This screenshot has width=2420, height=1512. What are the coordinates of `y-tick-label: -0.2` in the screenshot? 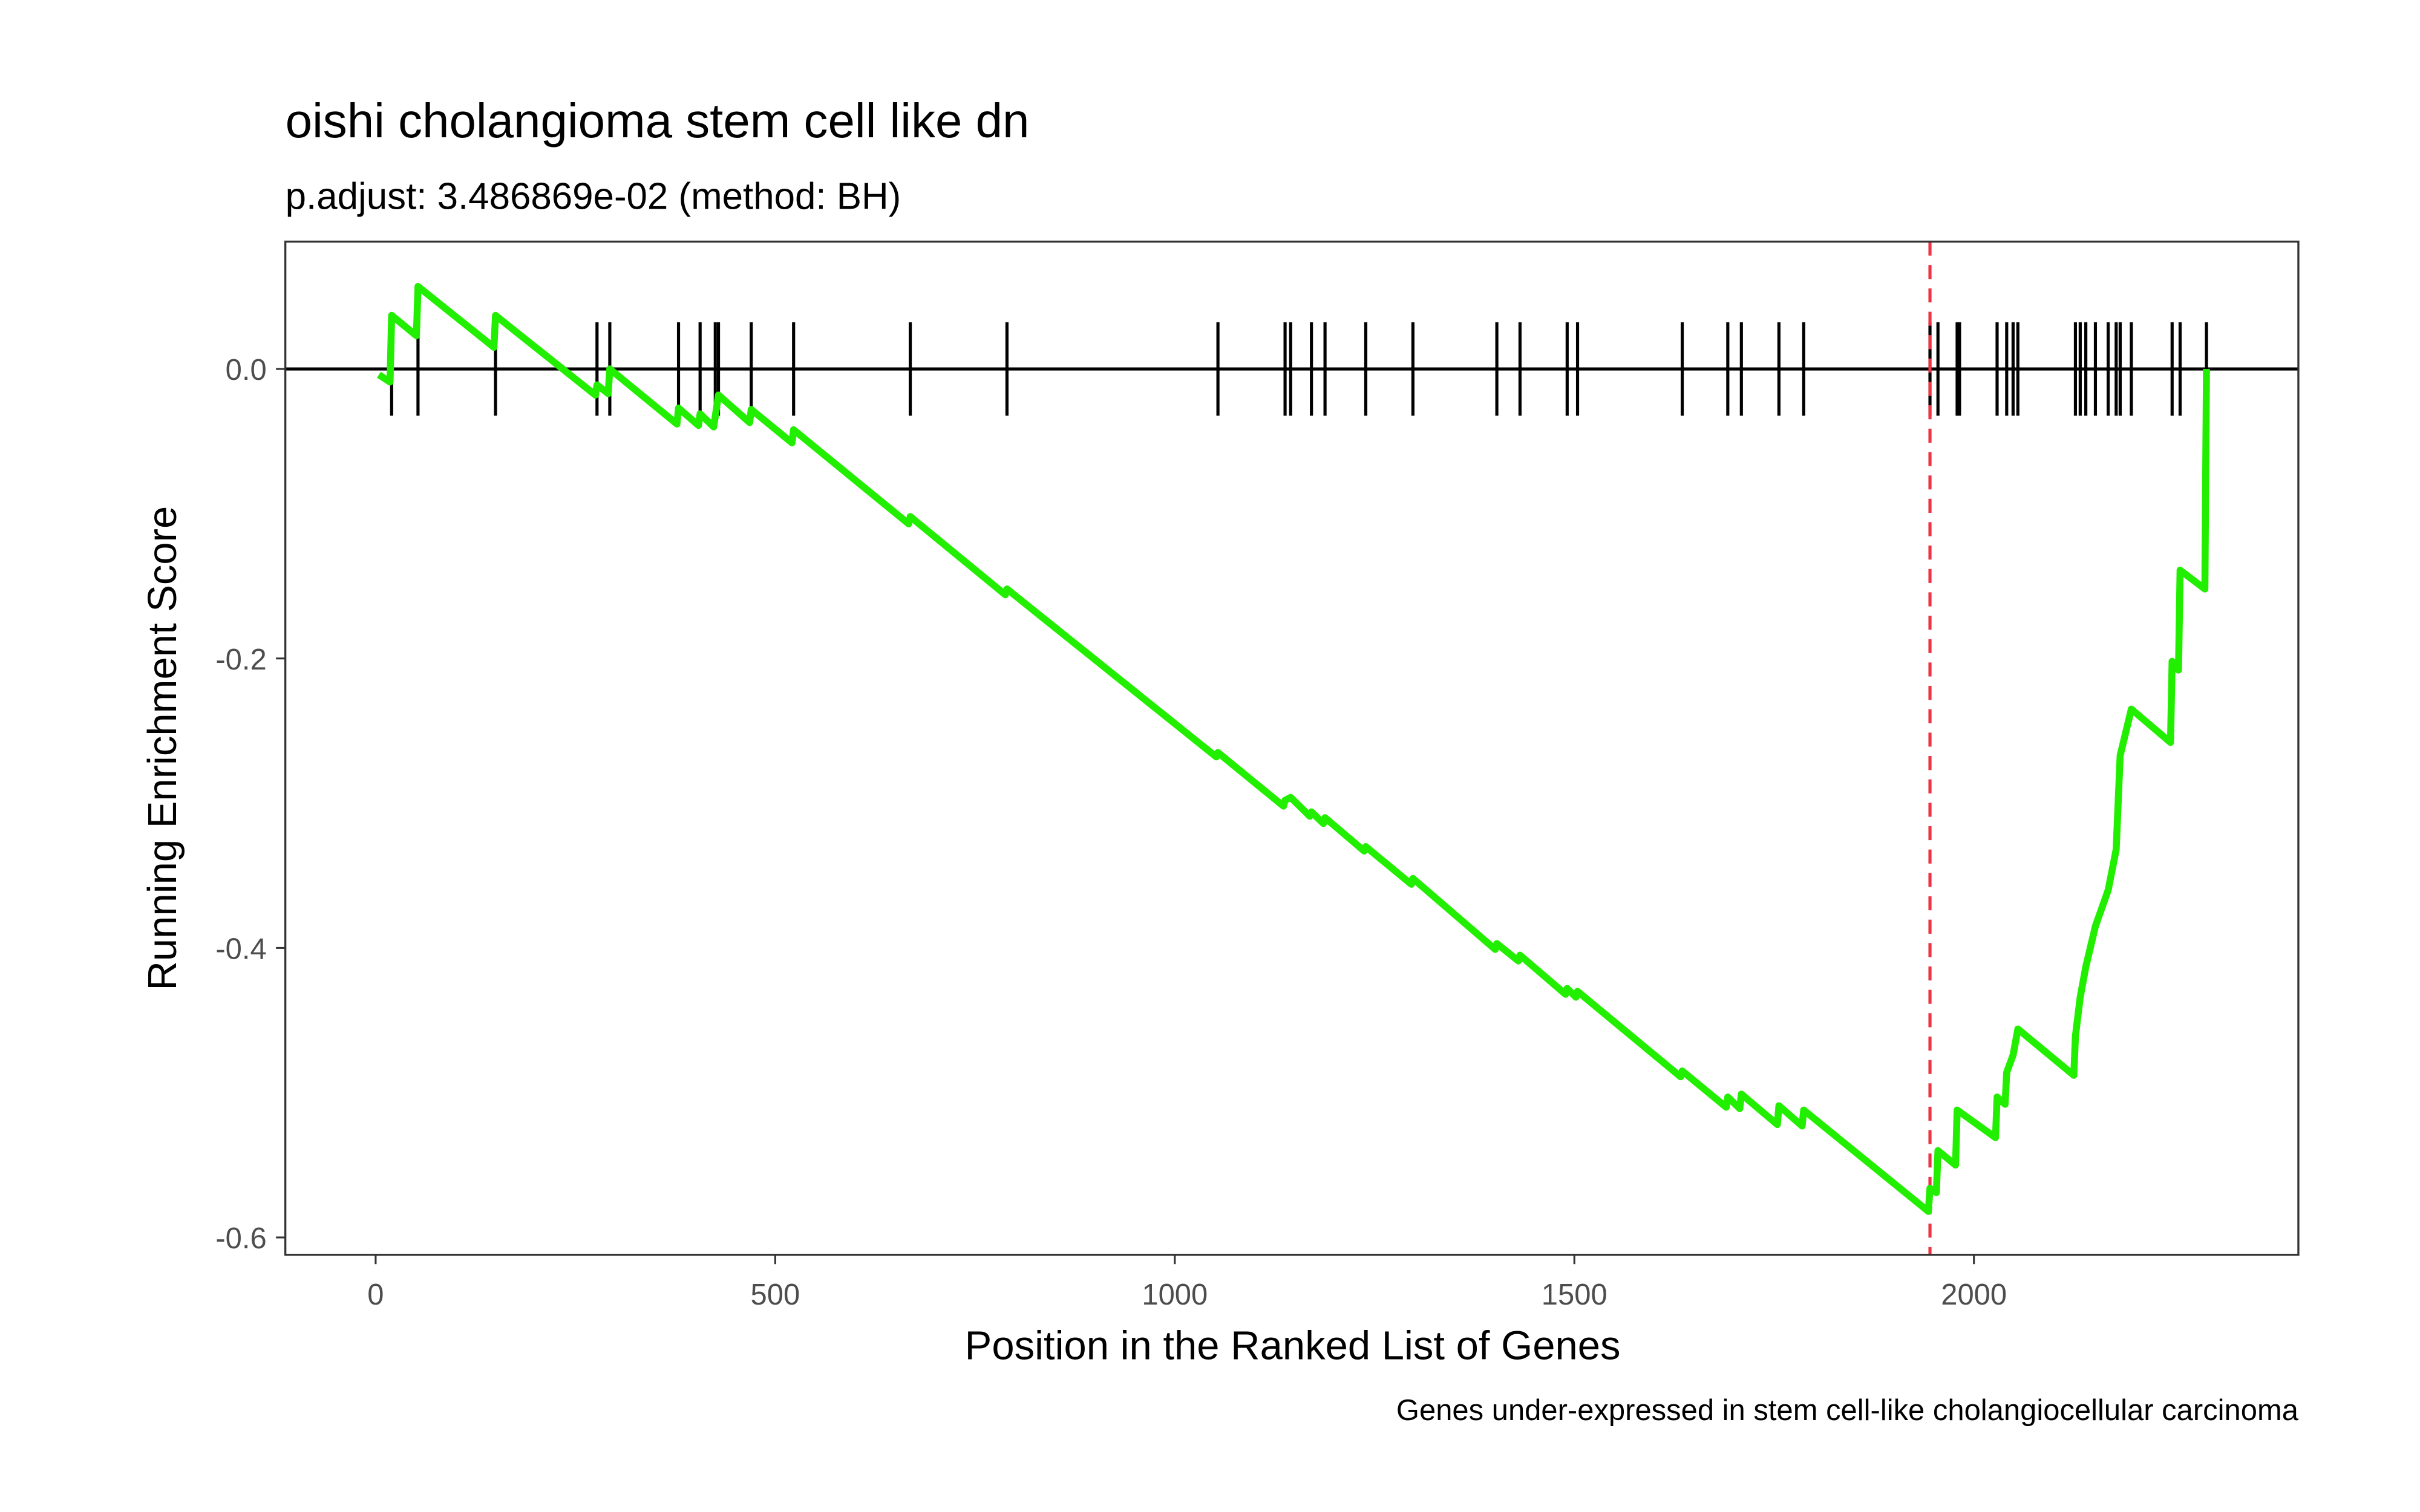 It's located at (240, 660).